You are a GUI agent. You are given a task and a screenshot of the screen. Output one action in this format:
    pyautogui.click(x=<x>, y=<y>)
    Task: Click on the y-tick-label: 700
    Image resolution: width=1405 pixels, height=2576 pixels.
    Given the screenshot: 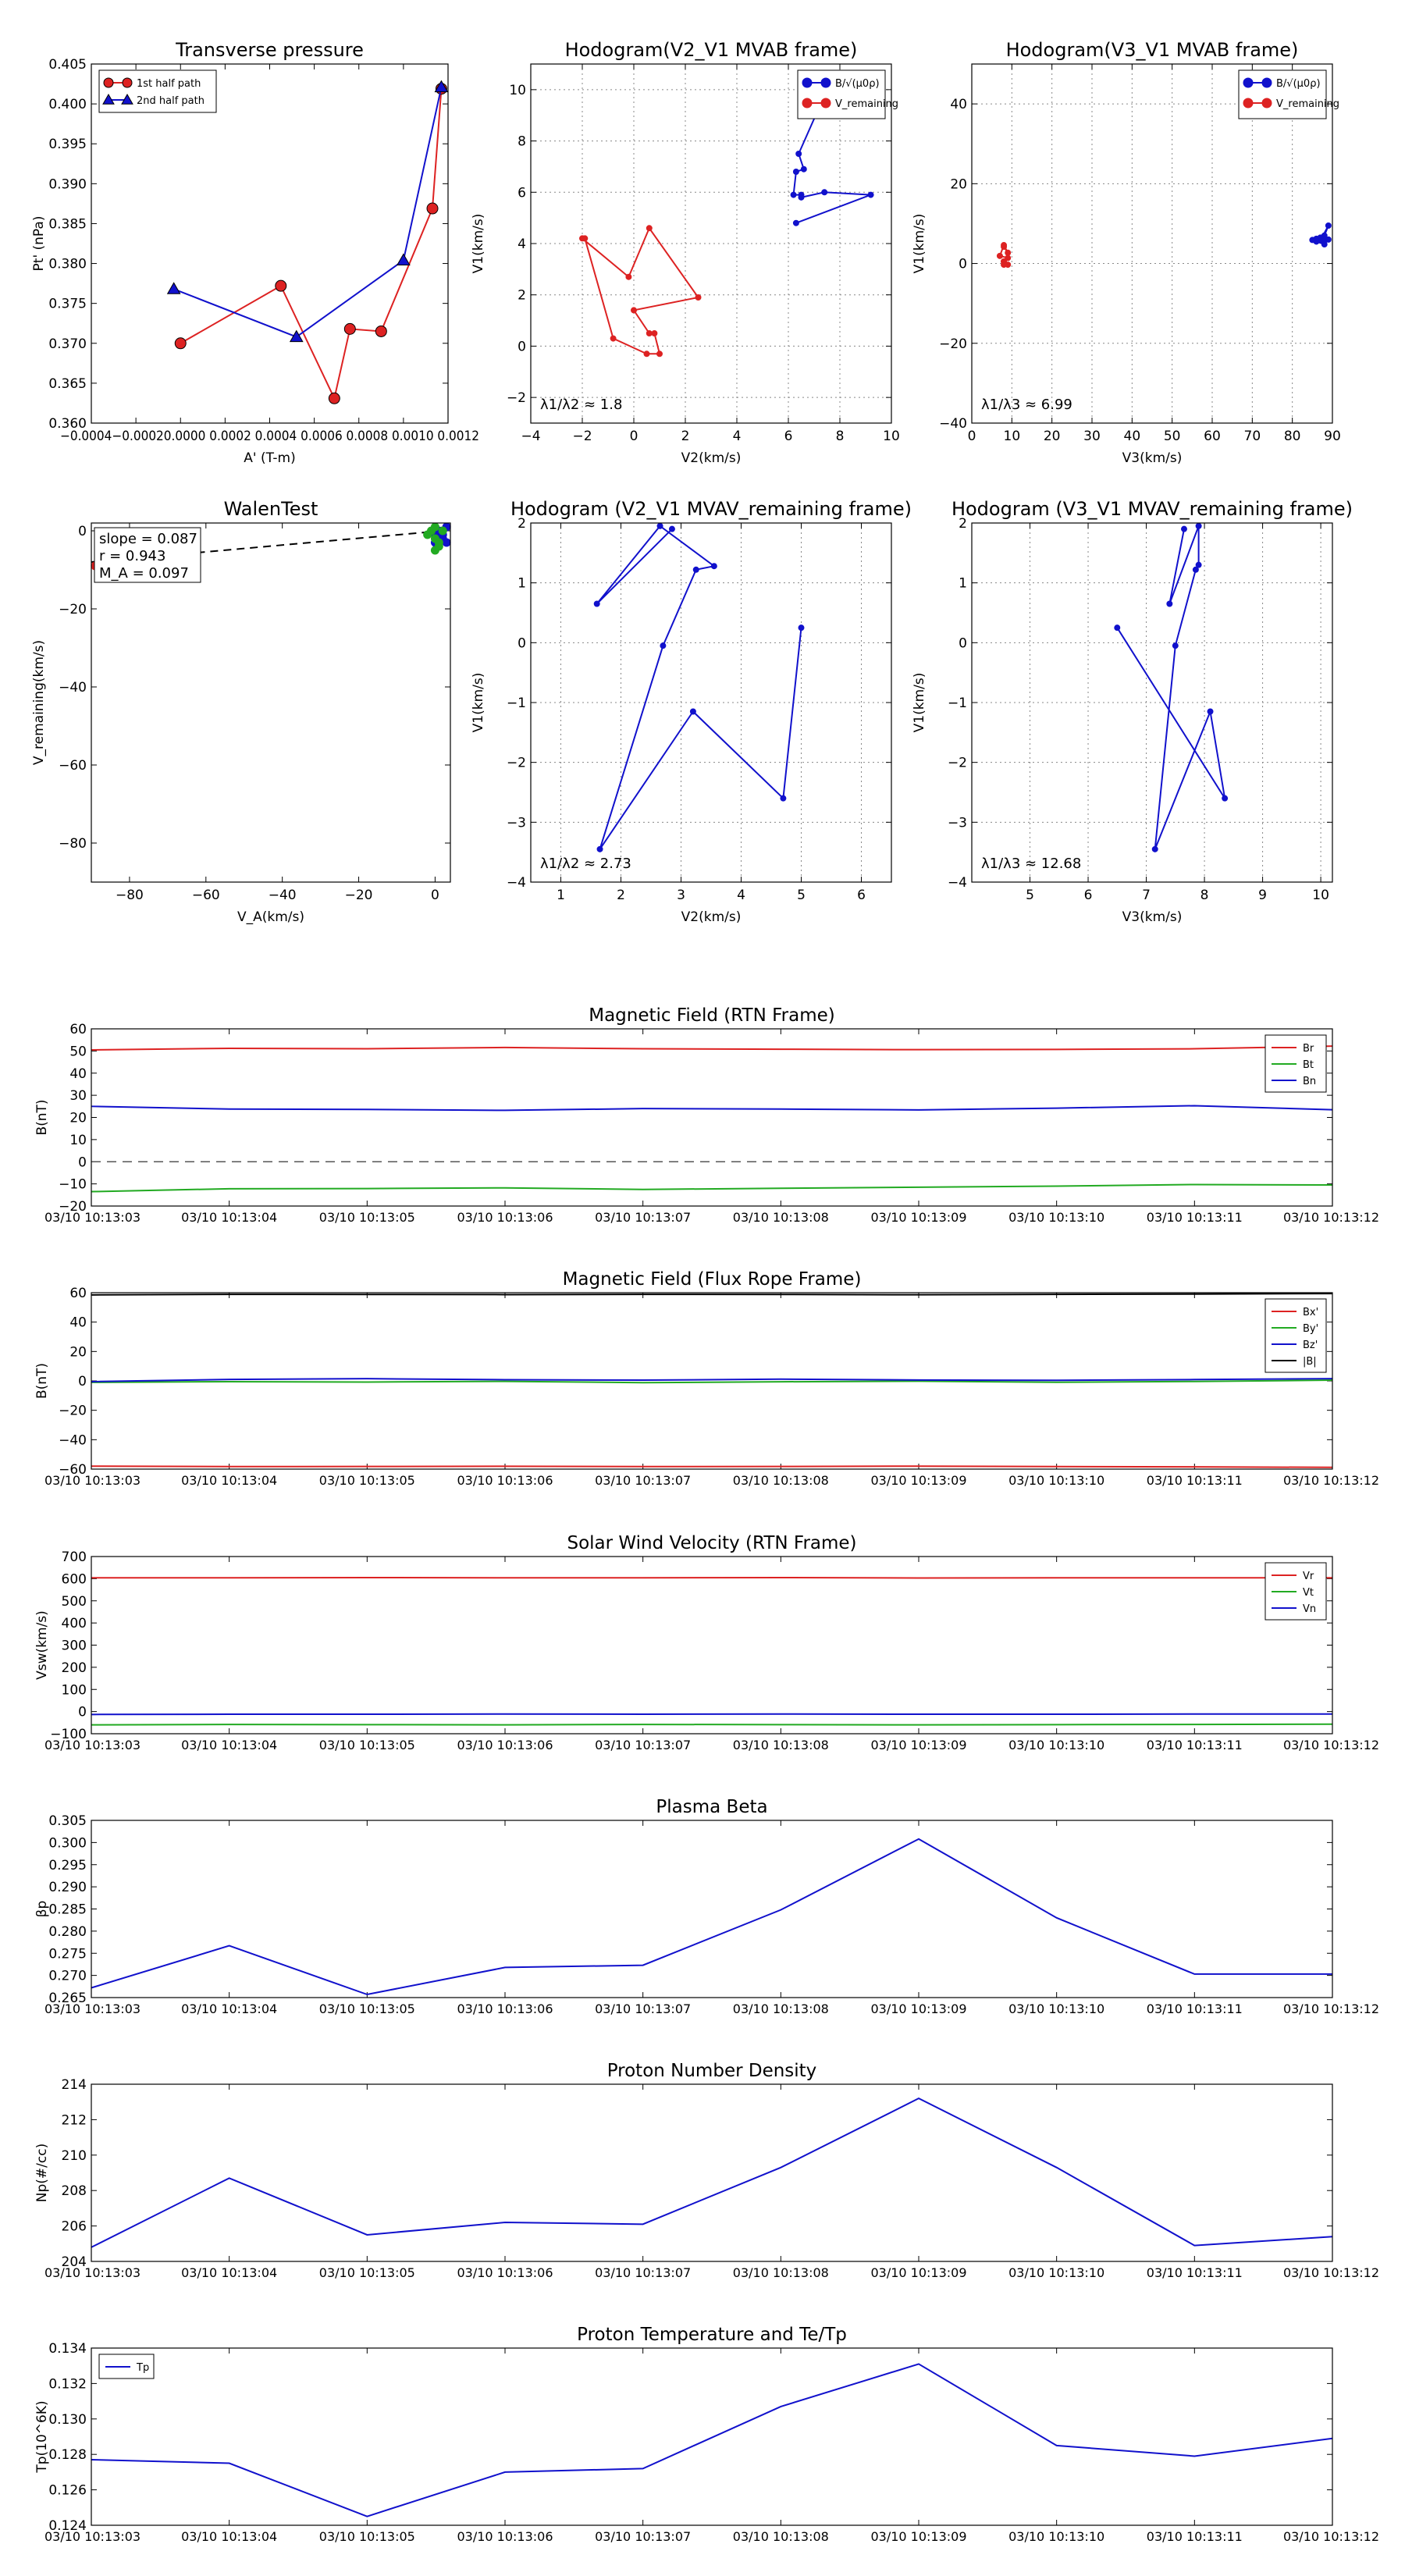 What is the action you would take?
    pyautogui.click(x=74, y=1557)
    